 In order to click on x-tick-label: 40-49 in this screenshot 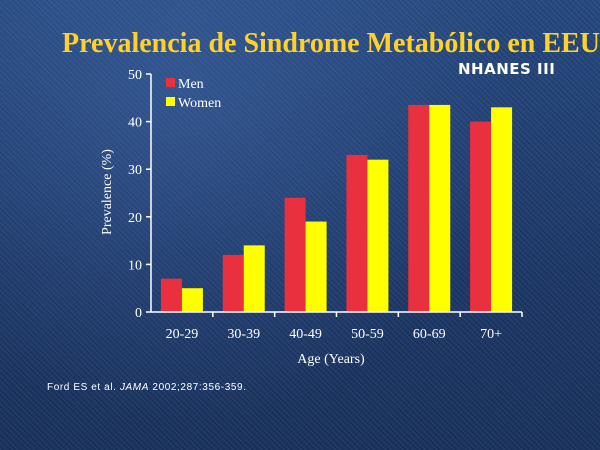, I will do `click(305, 334)`.